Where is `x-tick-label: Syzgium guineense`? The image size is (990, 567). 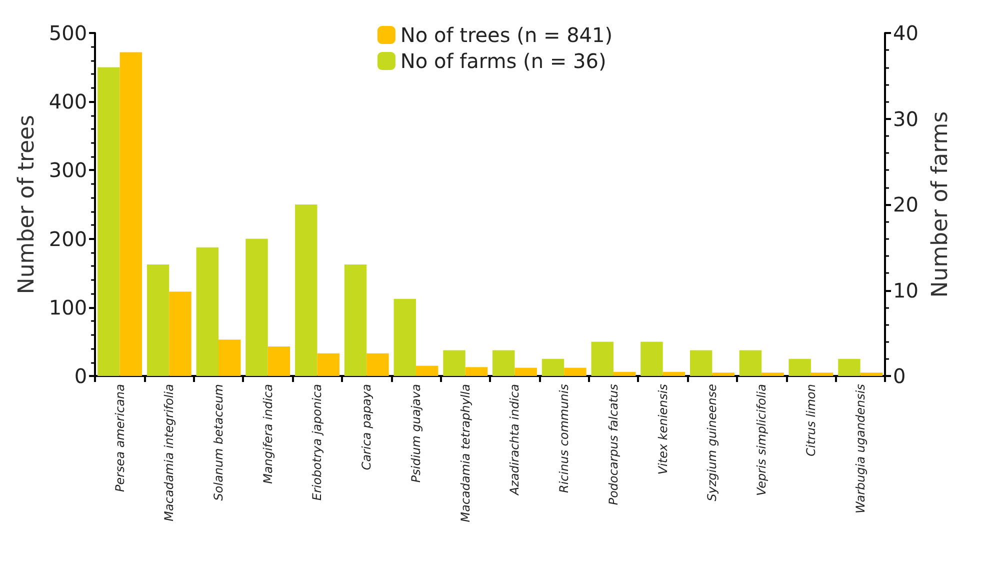 x-tick-label: Syzgium guineense is located at coordinates (712, 443).